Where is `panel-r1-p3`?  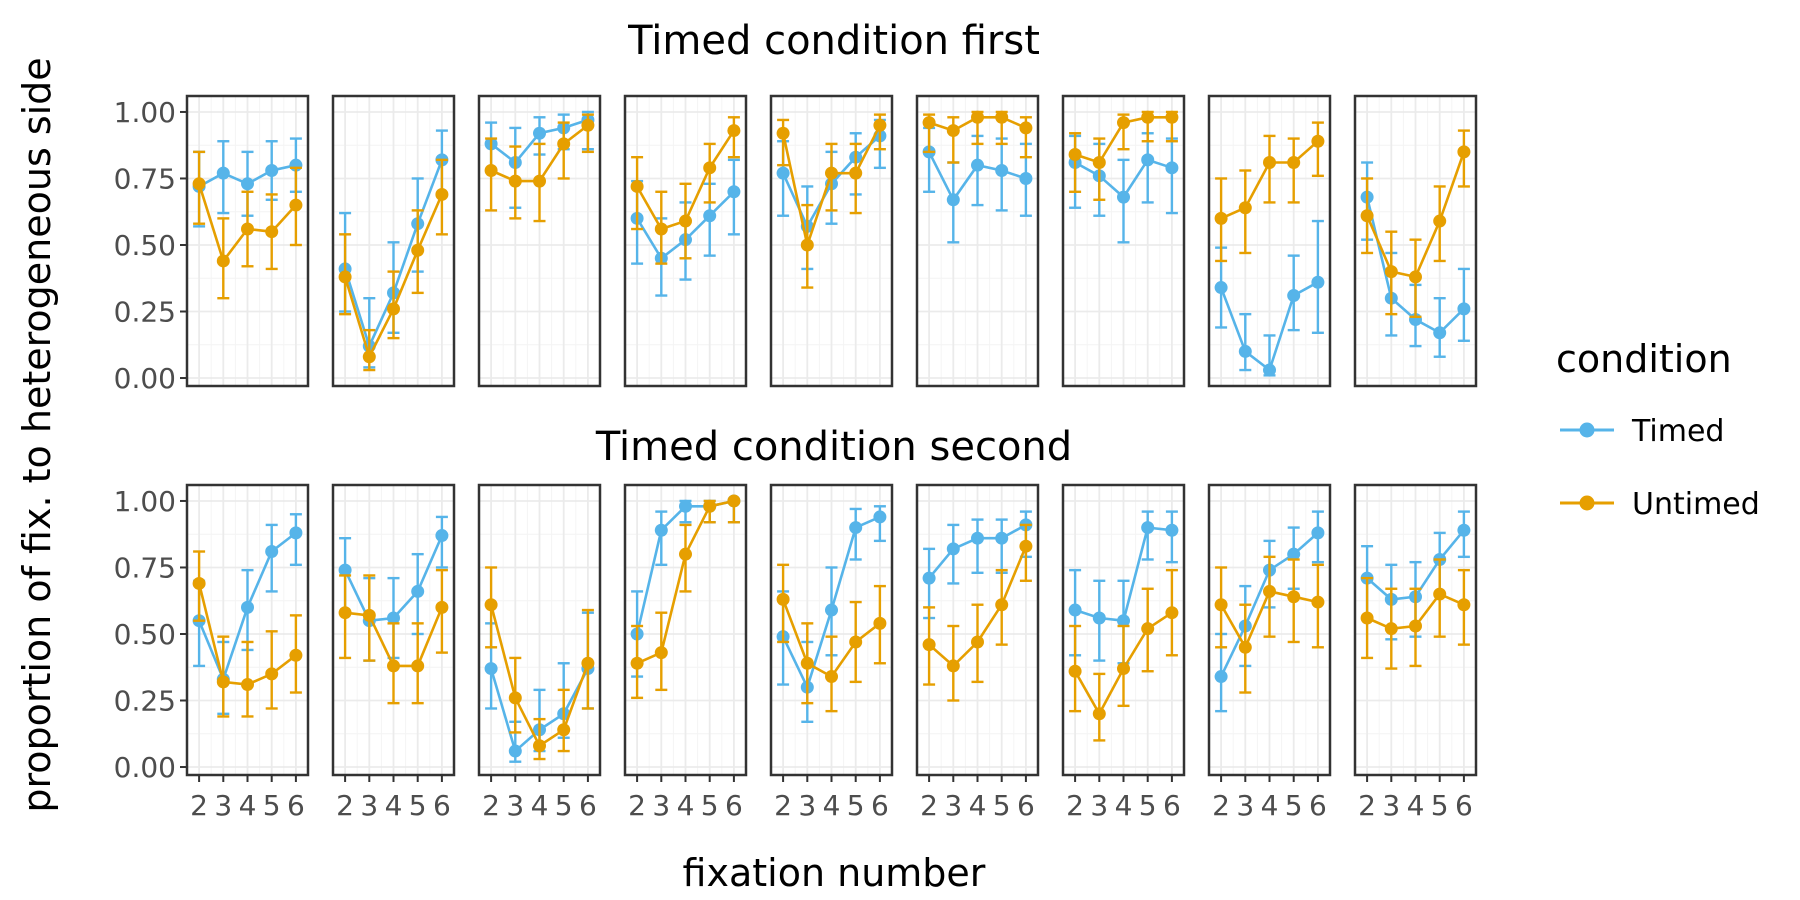
panel-r1-p3 is located at coordinates (539, 241).